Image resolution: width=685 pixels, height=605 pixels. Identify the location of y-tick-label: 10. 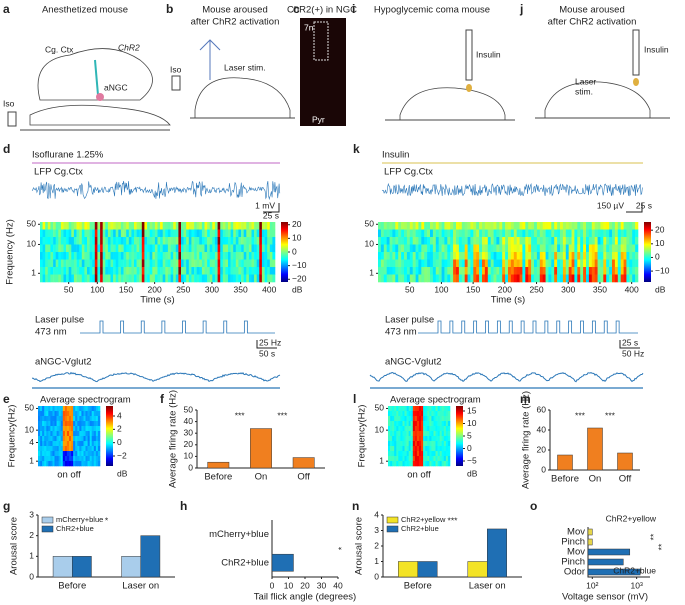
(189, 456).